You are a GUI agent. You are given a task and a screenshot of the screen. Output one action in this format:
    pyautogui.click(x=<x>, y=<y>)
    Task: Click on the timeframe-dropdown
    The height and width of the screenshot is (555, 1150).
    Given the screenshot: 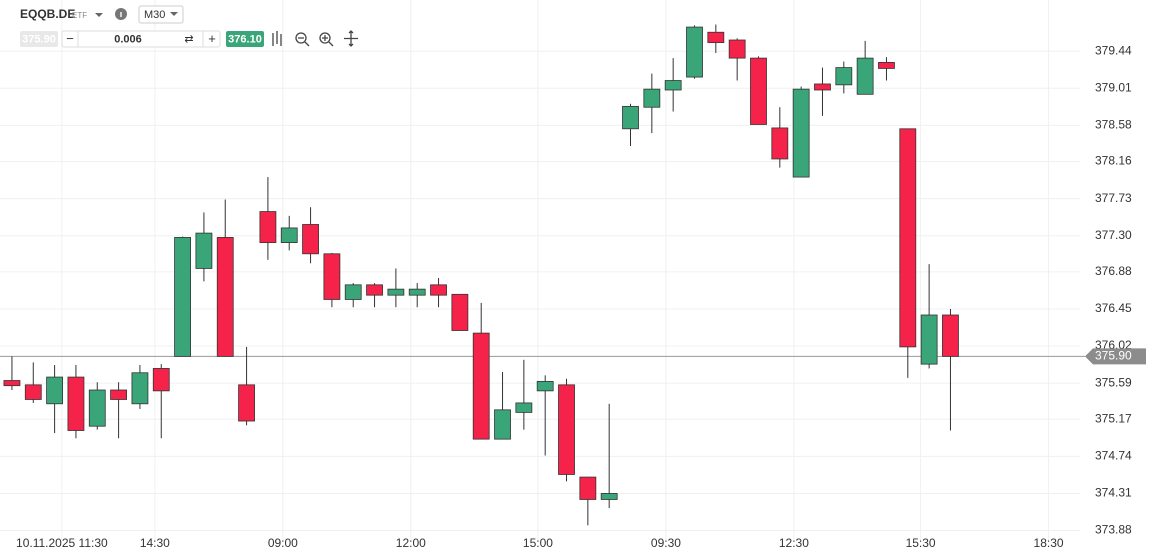 What is the action you would take?
    pyautogui.click(x=174, y=14)
    